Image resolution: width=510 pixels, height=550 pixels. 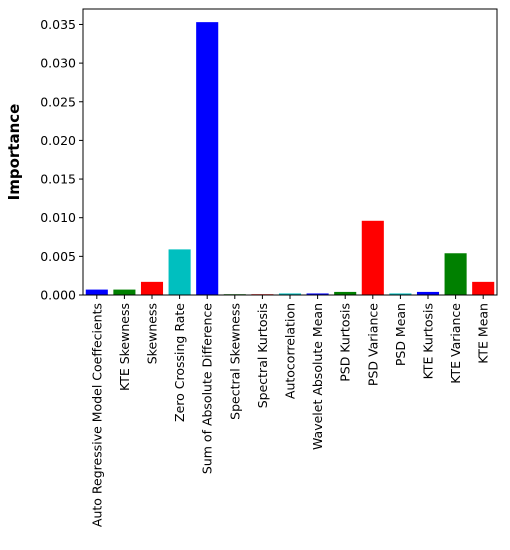 I want to click on x-tick-label: Zero Crossing Rate, so click(x=179, y=362).